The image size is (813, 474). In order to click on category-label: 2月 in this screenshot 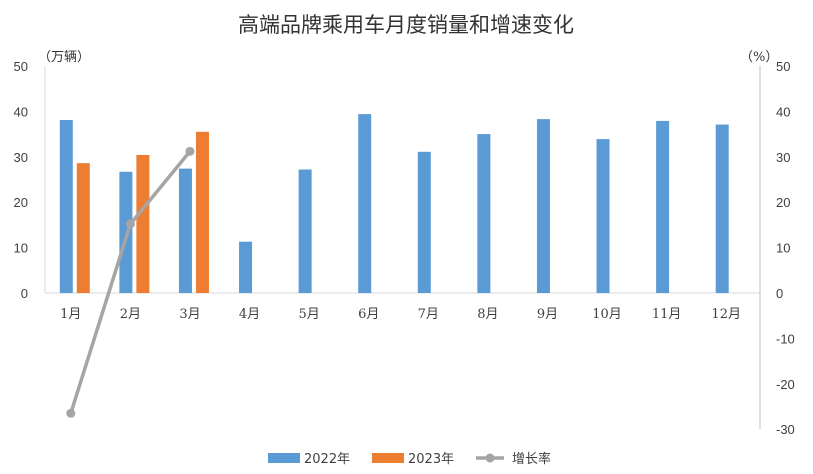, I will do `click(130, 314)`.